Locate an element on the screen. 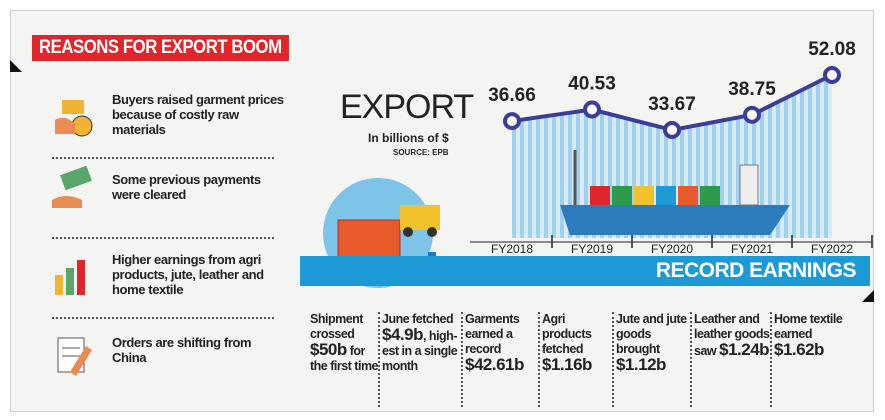  fact-amount: $42.61b is located at coordinates (494, 364).